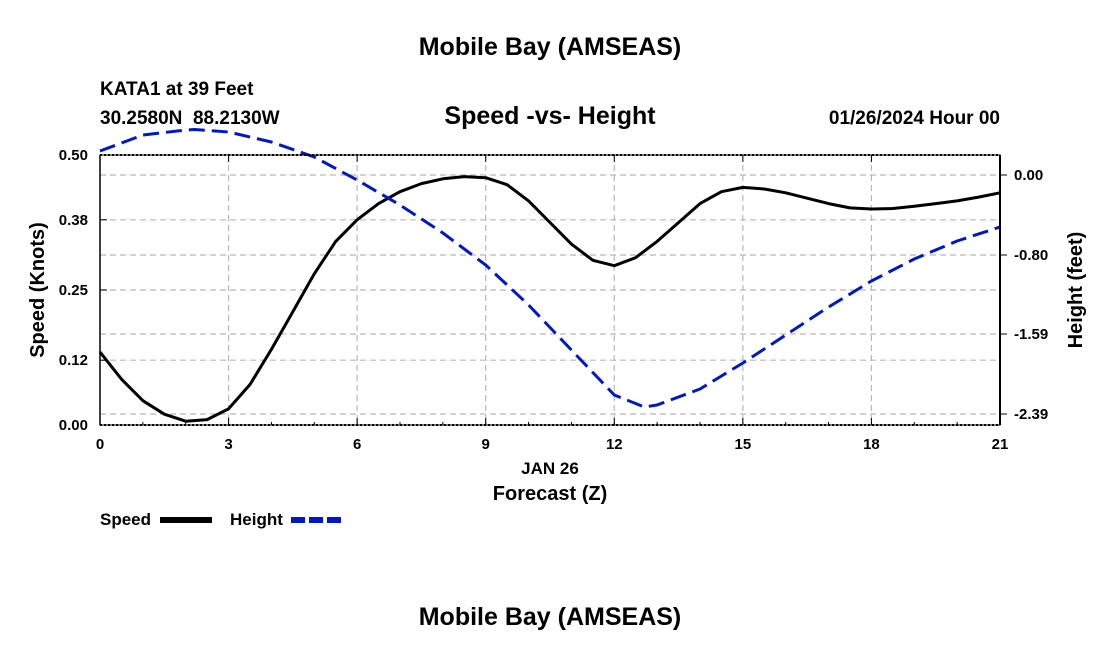 The height and width of the screenshot is (650, 1100). What do you see at coordinates (871, 444) in the screenshot?
I see `x-tick-label: 18` at bounding box center [871, 444].